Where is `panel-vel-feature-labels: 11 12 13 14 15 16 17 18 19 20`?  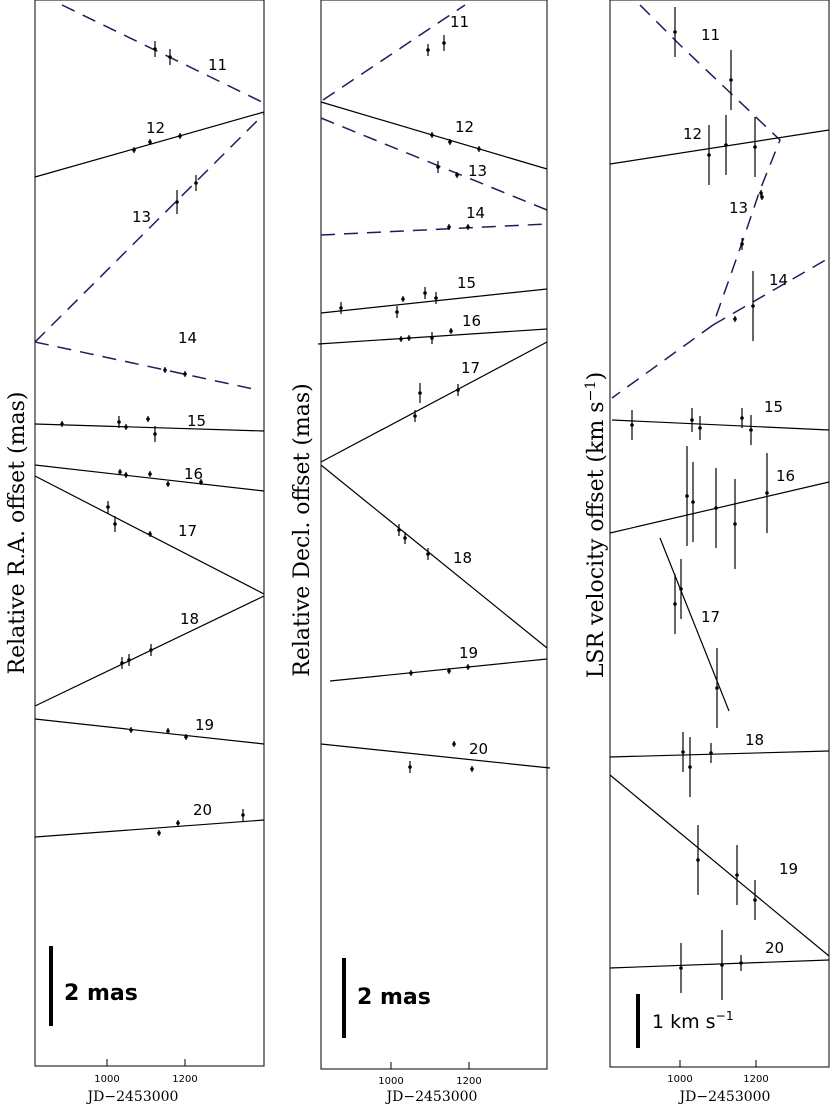
panel-vel-feature-labels: 11 12 13 14 15 16 17 18 19 20 is located at coordinates (740, 491).